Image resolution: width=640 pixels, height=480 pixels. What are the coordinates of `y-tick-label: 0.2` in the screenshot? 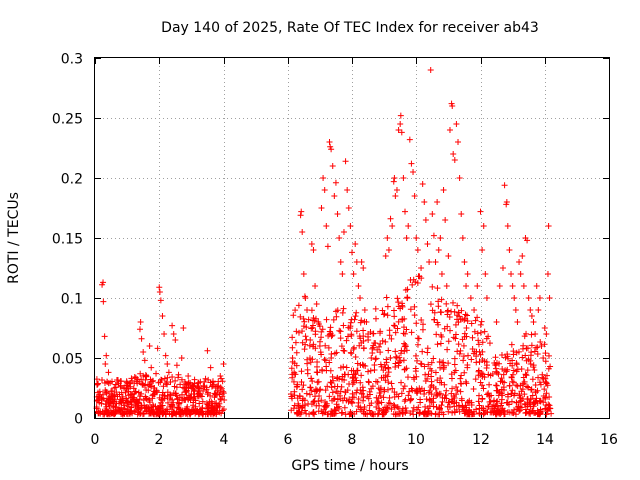 It's located at (72, 180).